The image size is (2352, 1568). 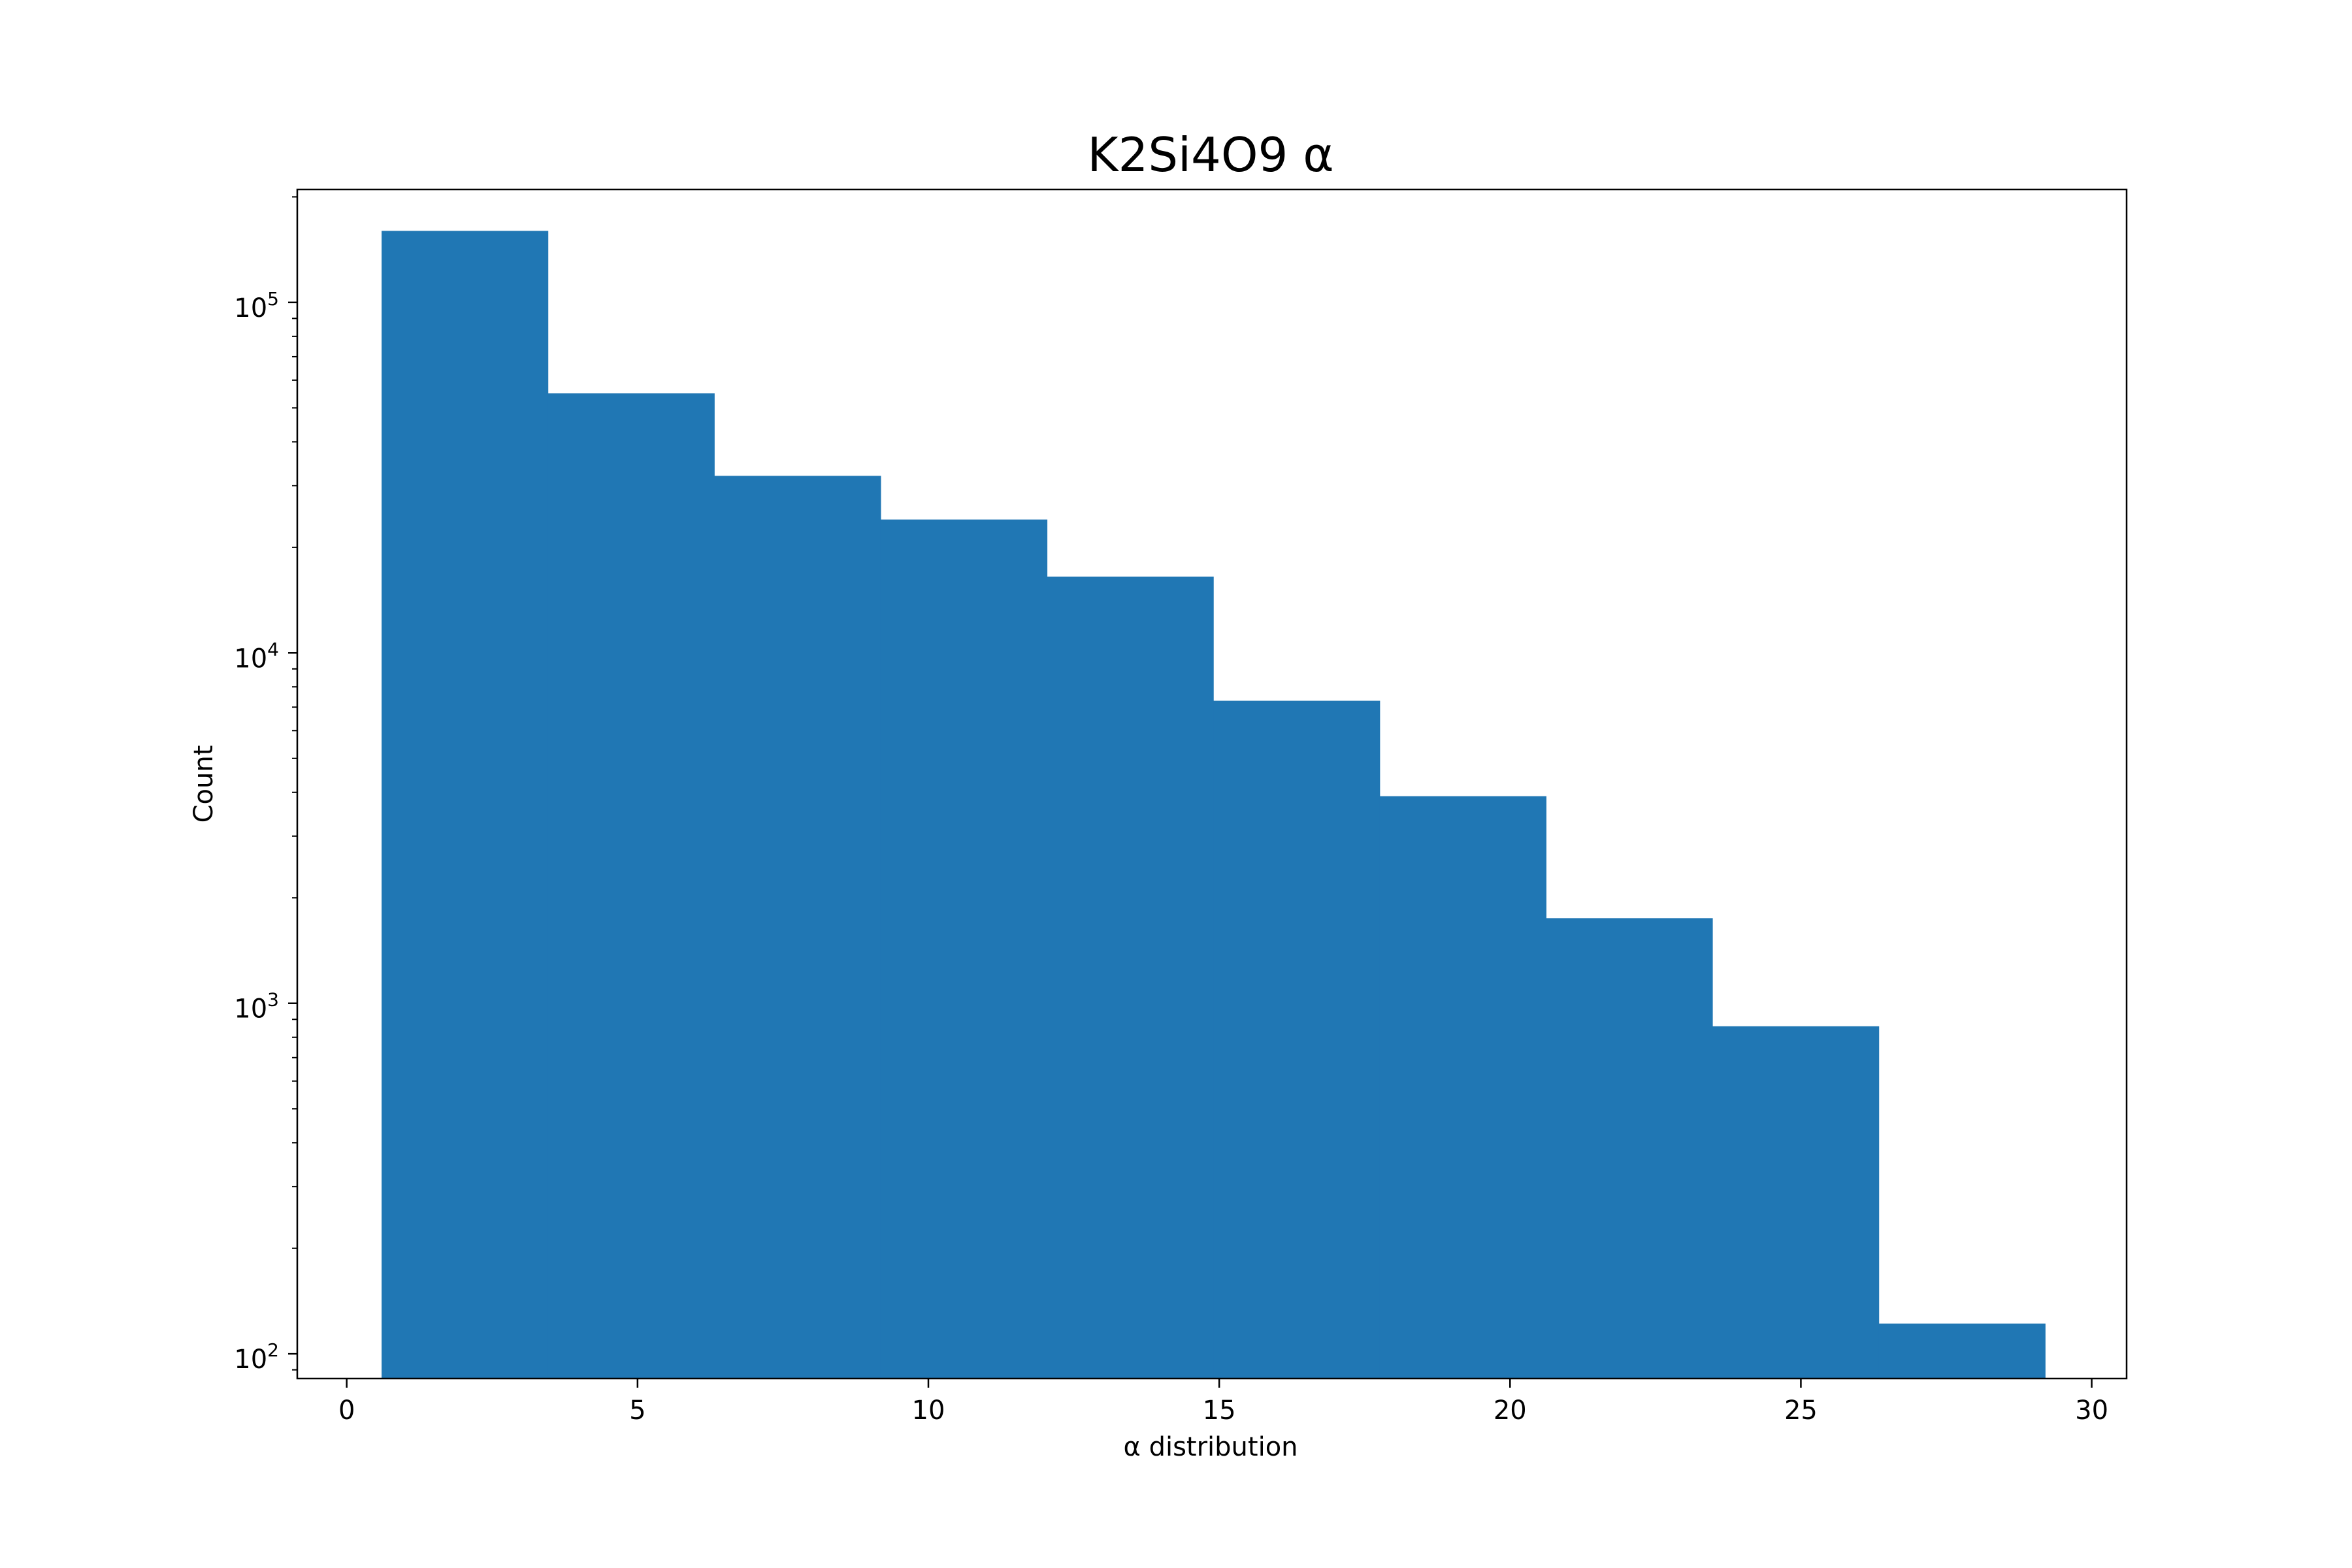 I want to click on x-tick-label: 25, so click(x=1801, y=1411).